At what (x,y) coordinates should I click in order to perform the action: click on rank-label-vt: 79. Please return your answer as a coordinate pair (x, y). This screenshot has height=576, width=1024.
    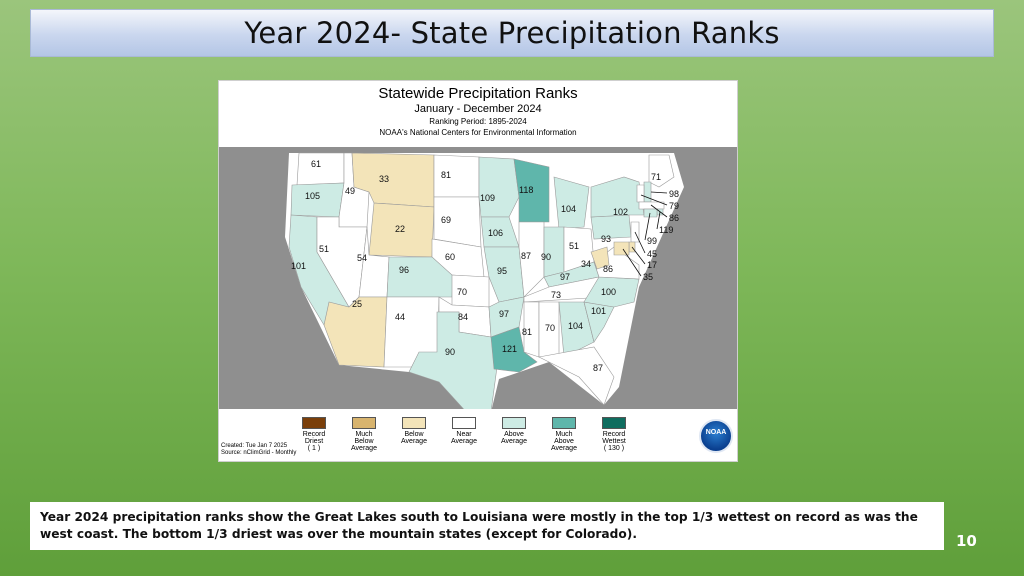
    Looking at the image, I should click on (674, 206).